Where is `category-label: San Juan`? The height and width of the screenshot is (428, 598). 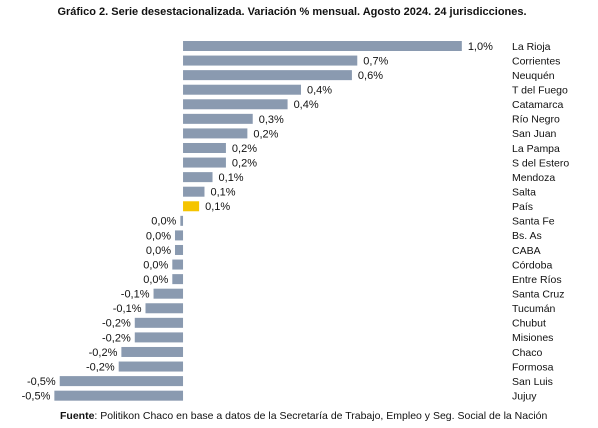
category-label: San Juan is located at coordinates (534, 134).